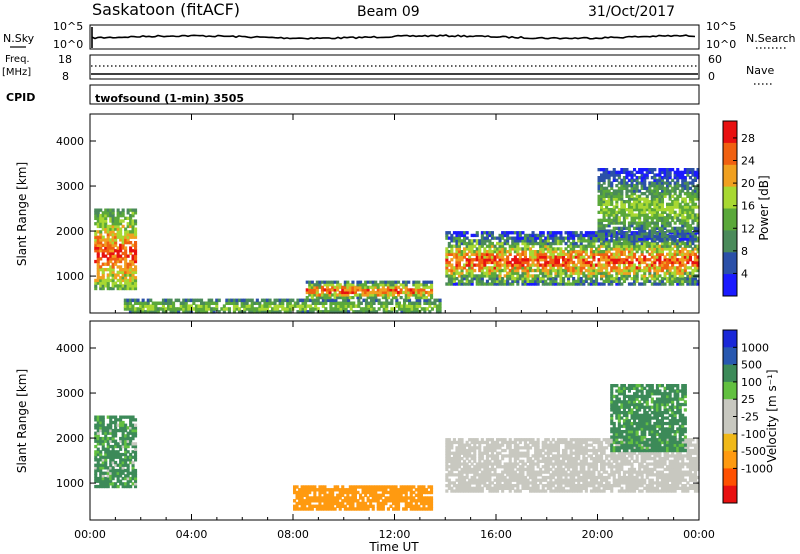  I want to click on power-colorbar-tick-label: 24, so click(748, 161).